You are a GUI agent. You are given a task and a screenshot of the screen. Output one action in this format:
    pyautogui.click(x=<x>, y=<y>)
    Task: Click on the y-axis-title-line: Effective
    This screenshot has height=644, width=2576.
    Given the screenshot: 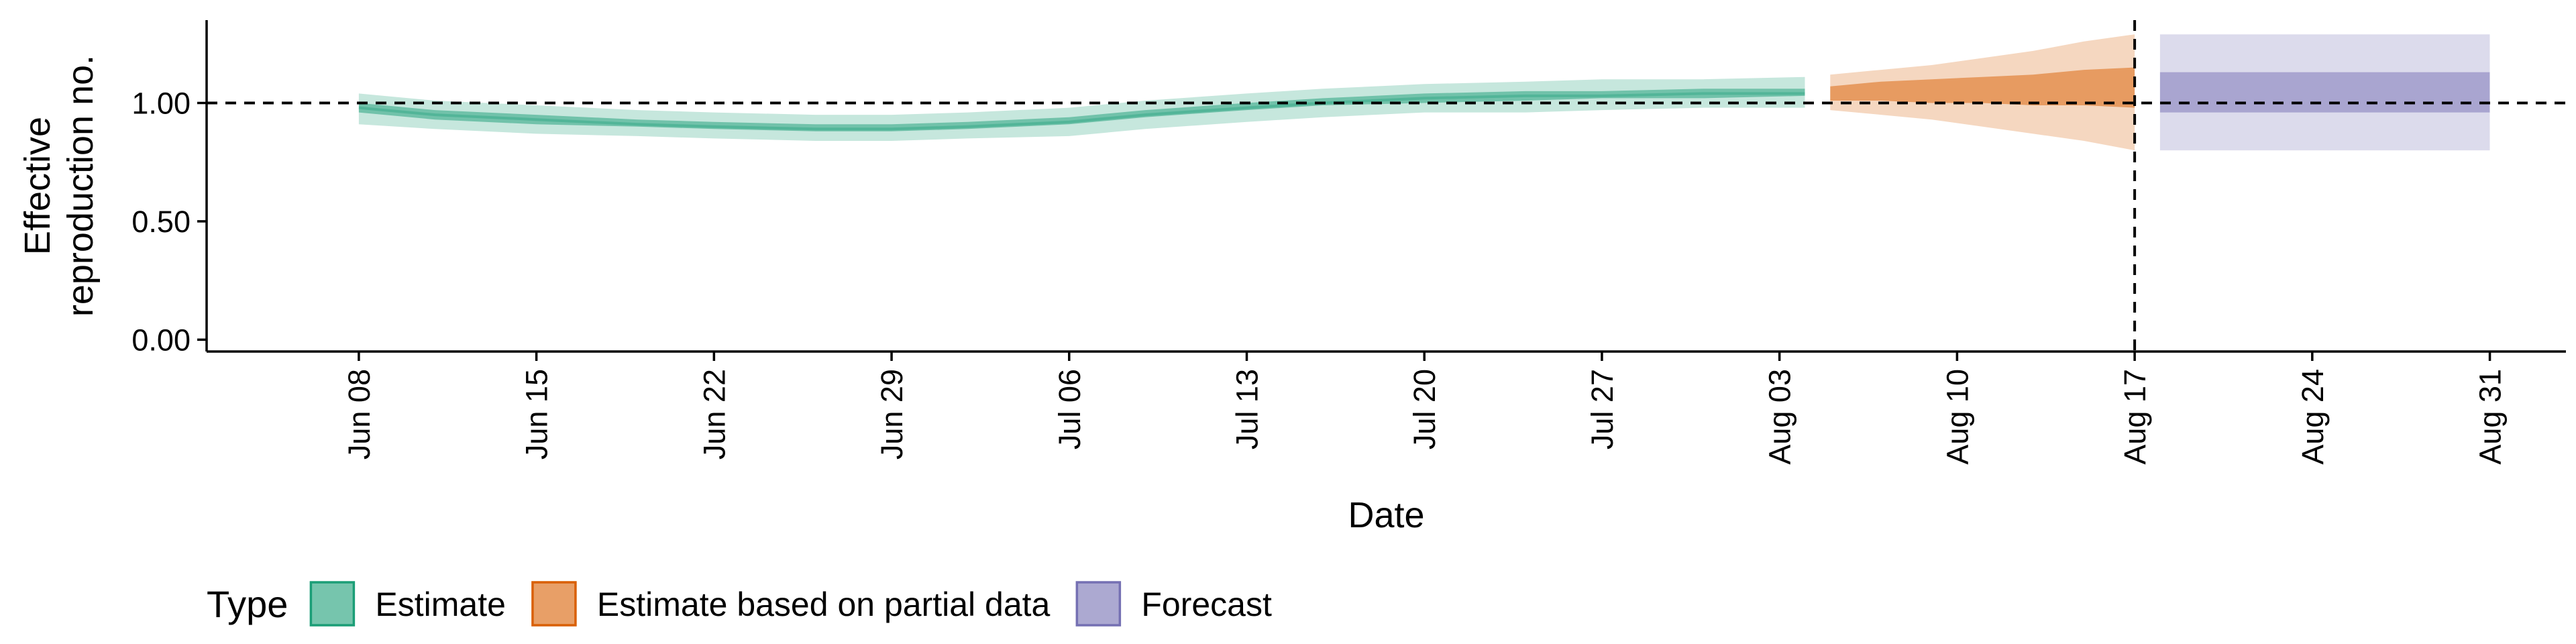 What is the action you would take?
    pyautogui.click(x=37, y=186)
    